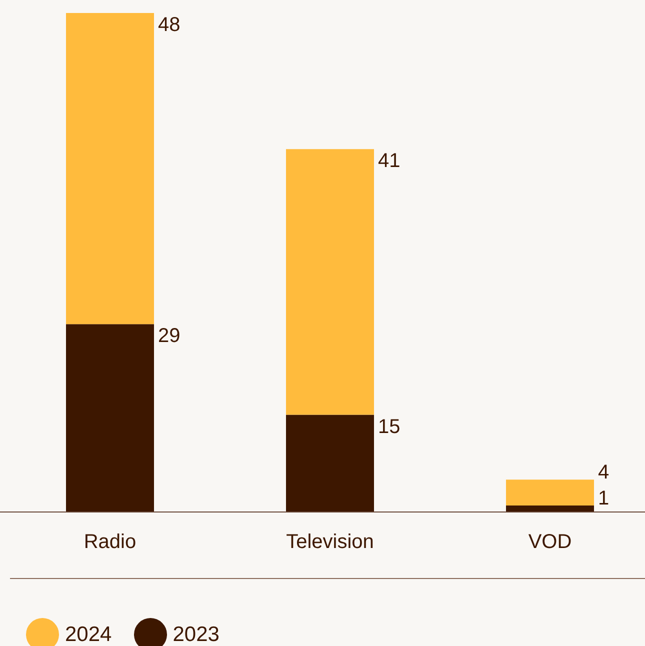  What do you see at coordinates (604, 473) in the screenshot?
I see `data-label: 4` at bounding box center [604, 473].